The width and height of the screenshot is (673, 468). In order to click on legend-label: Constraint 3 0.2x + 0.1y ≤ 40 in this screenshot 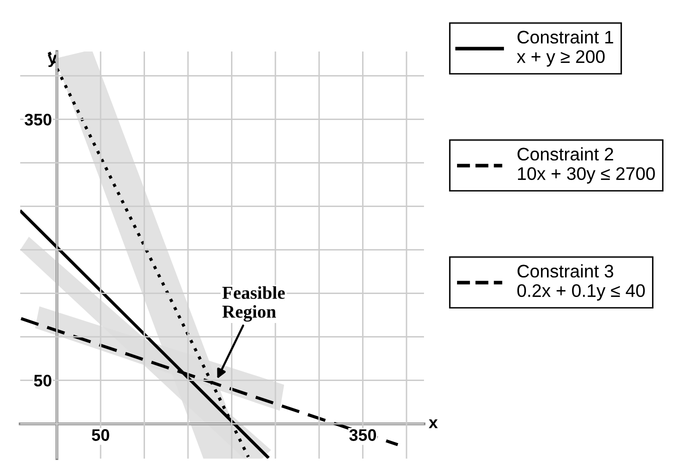, I will do `click(581, 282)`.